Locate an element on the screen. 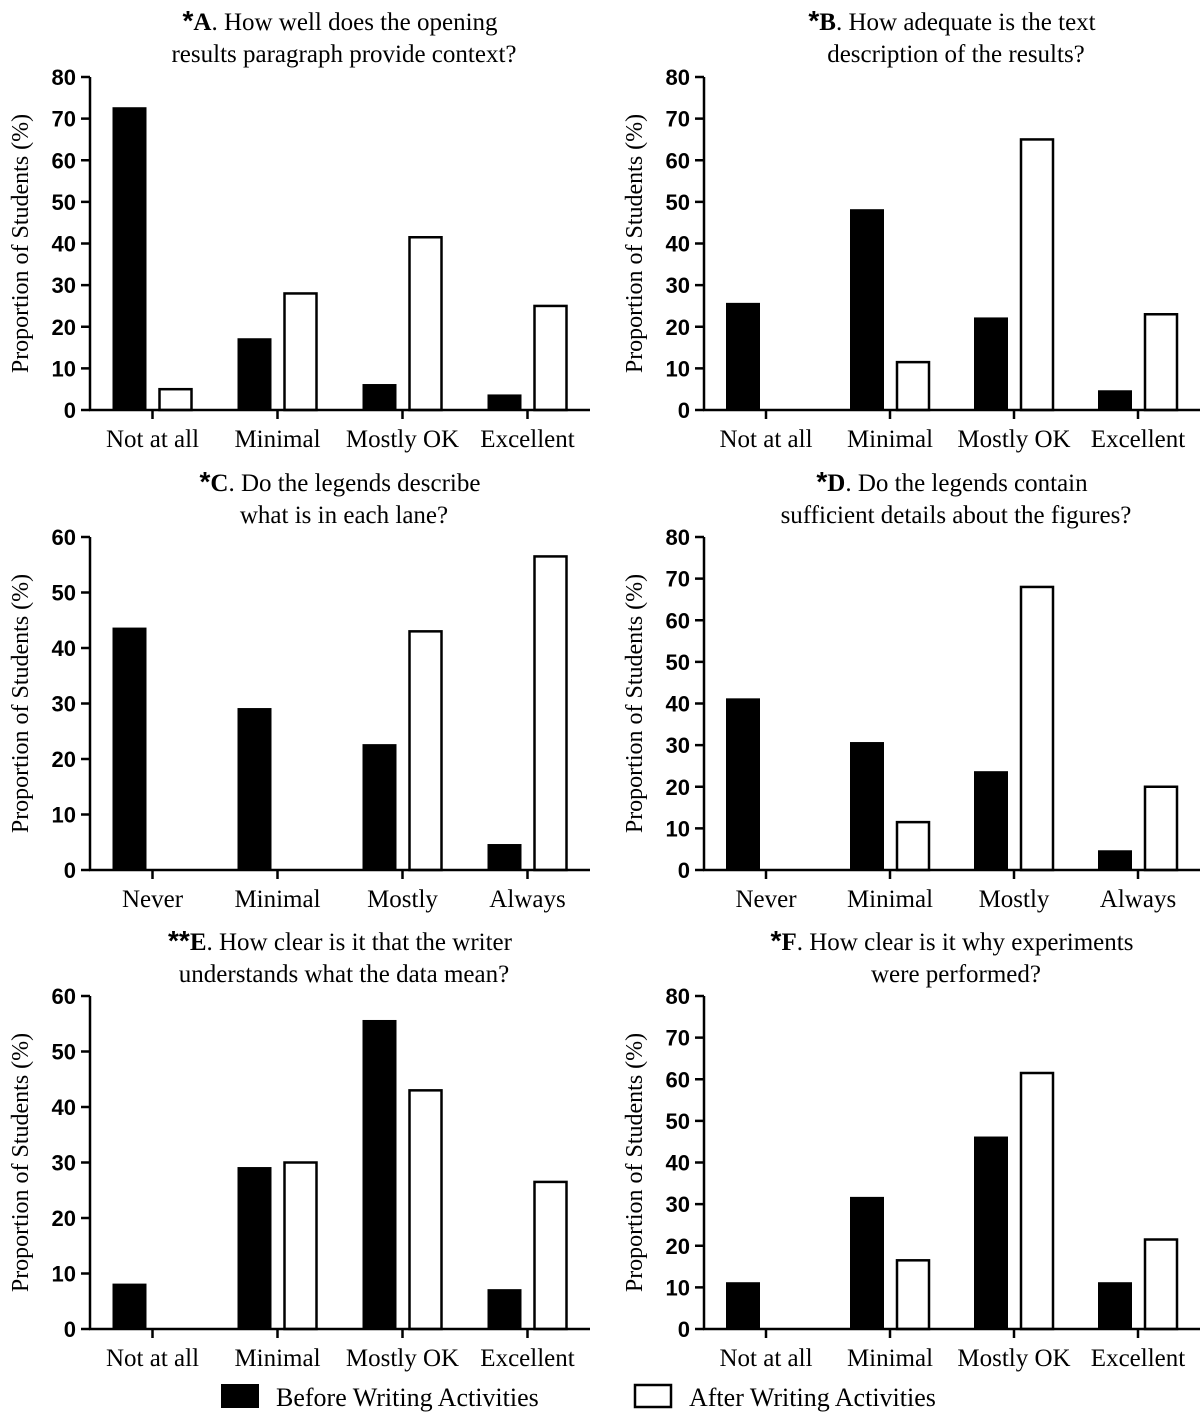 This screenshot has height=1412, width=1202. panel-letter: F is located at coordinates (788, 942).